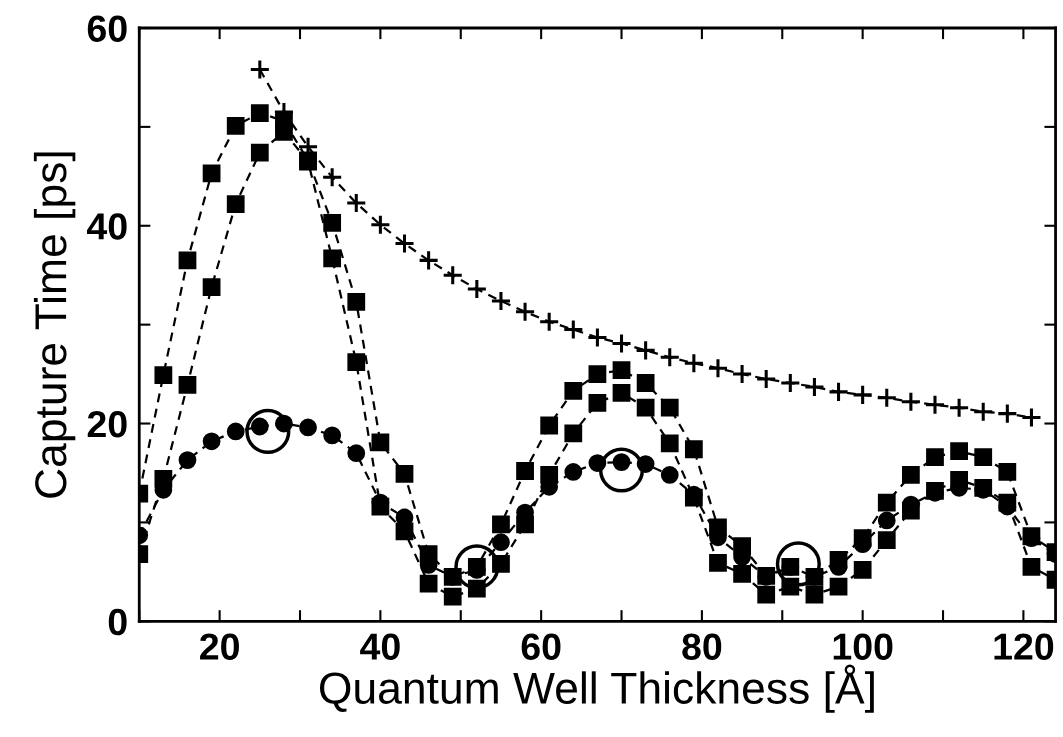 This screenshot has height=737, width=1063. Describe the element at coordinates (541, 646) in the screenshot. I see `x-tick-label: 60` at that location.